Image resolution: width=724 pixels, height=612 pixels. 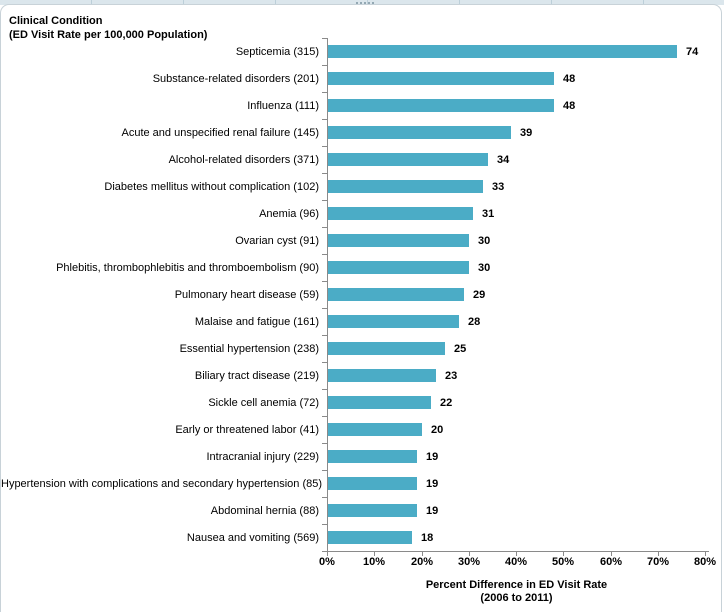 I want to click on x-axis-title-line1: Percent Difference in ED Visit Rate, so click(x=516, y=585).